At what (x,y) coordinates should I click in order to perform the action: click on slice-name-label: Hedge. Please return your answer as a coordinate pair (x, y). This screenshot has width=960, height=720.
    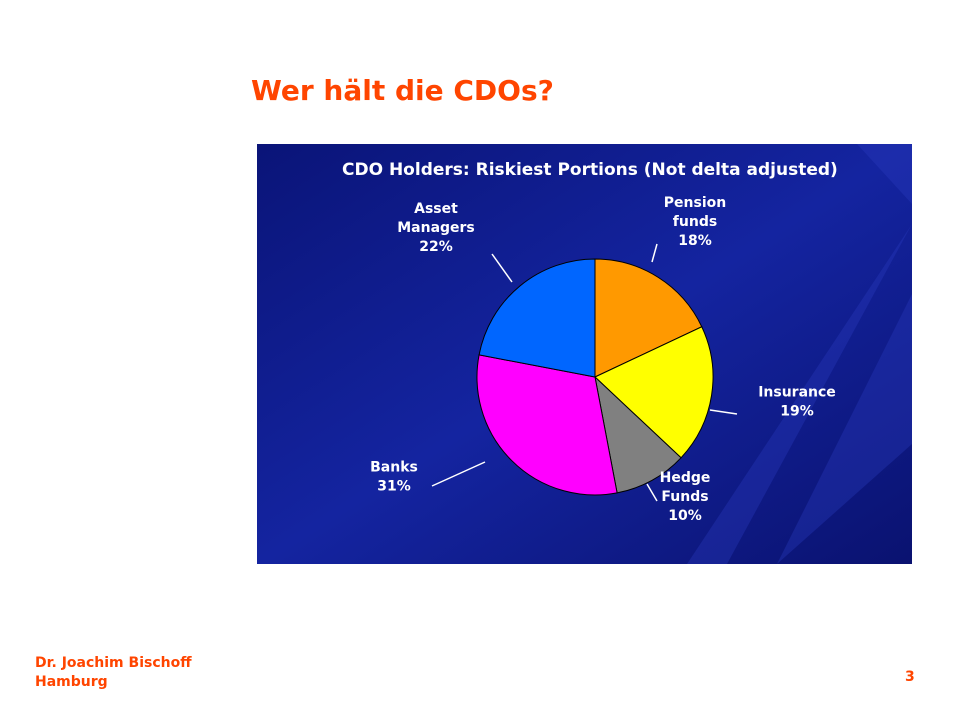
    Looking at the image, I should click on (685, 478).